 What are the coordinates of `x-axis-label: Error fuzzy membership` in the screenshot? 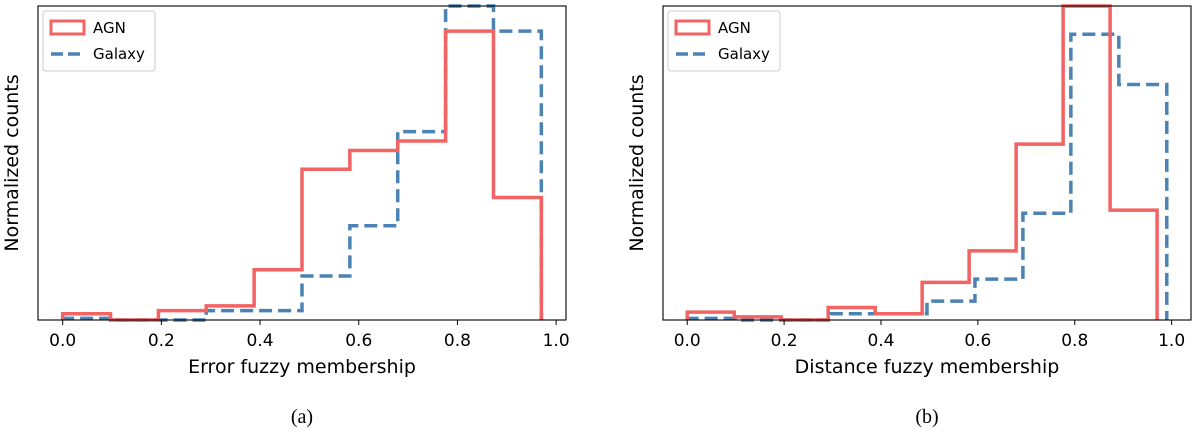 It's located at (302, 367).